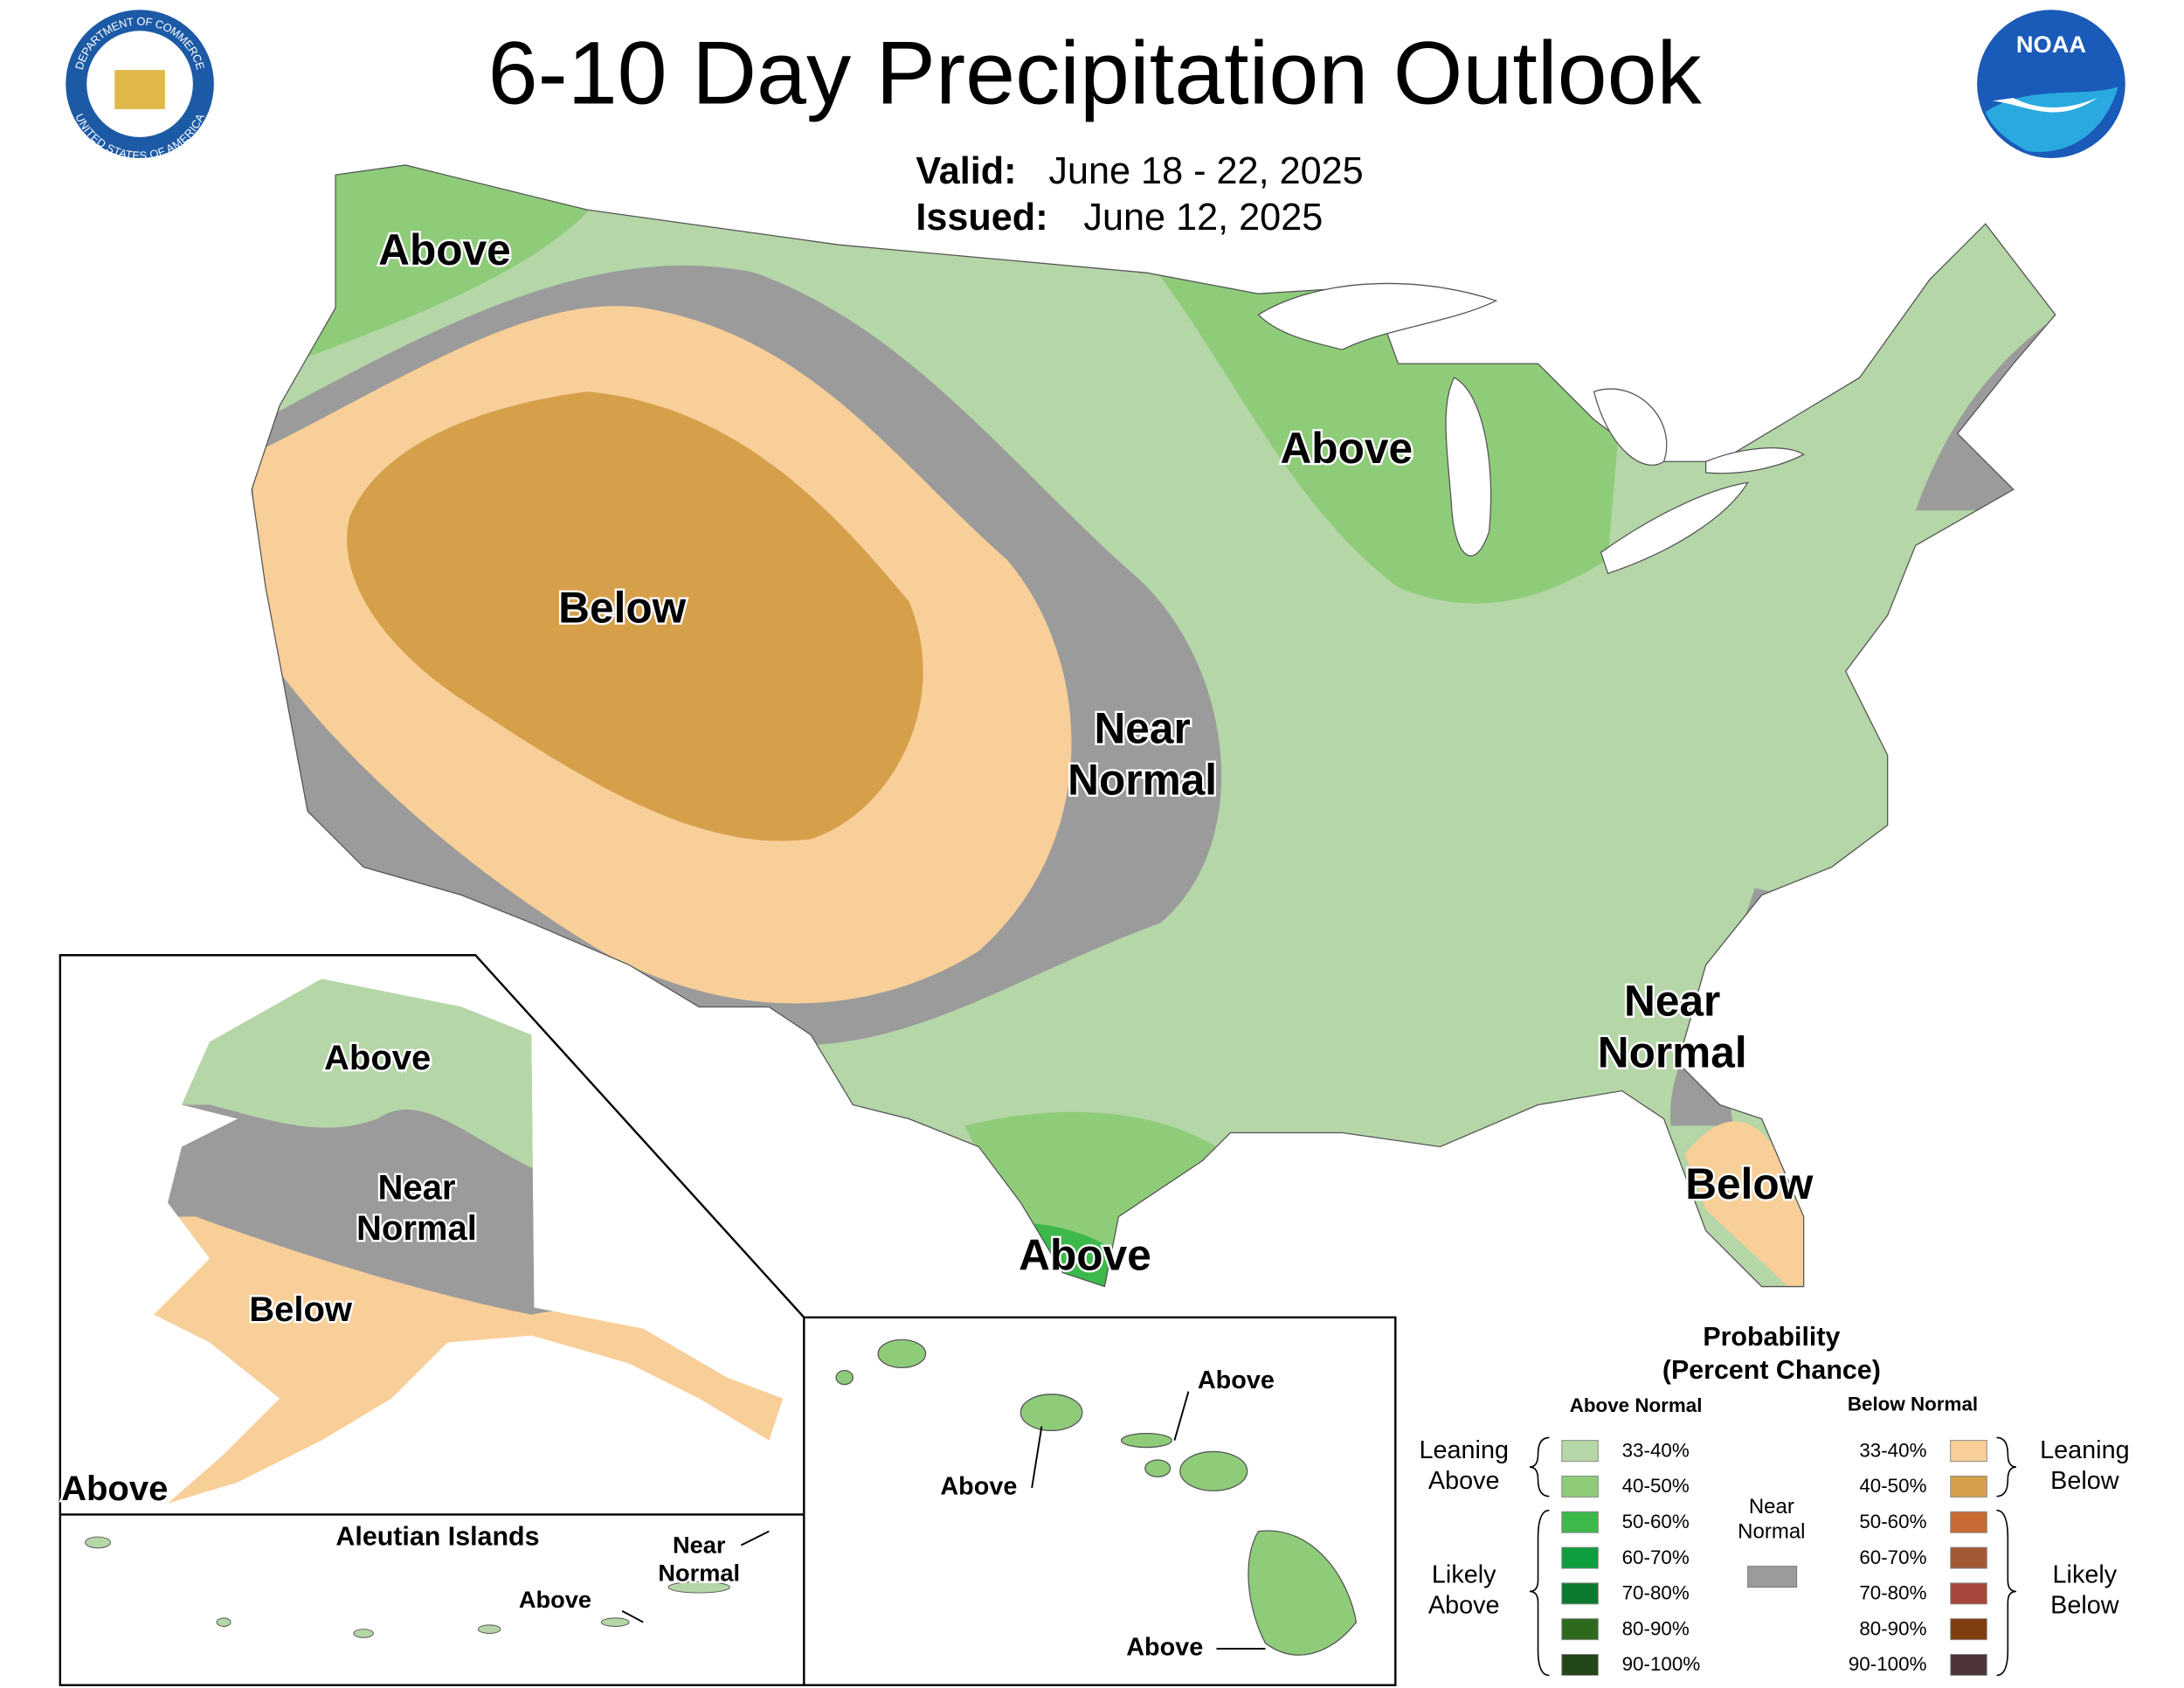 This screenshot has width=2184, height=1688. What do you see at coordinates (966, 171) in the screenshot?
I see `valid-label: Valid:` at bounding box center [966, 171].